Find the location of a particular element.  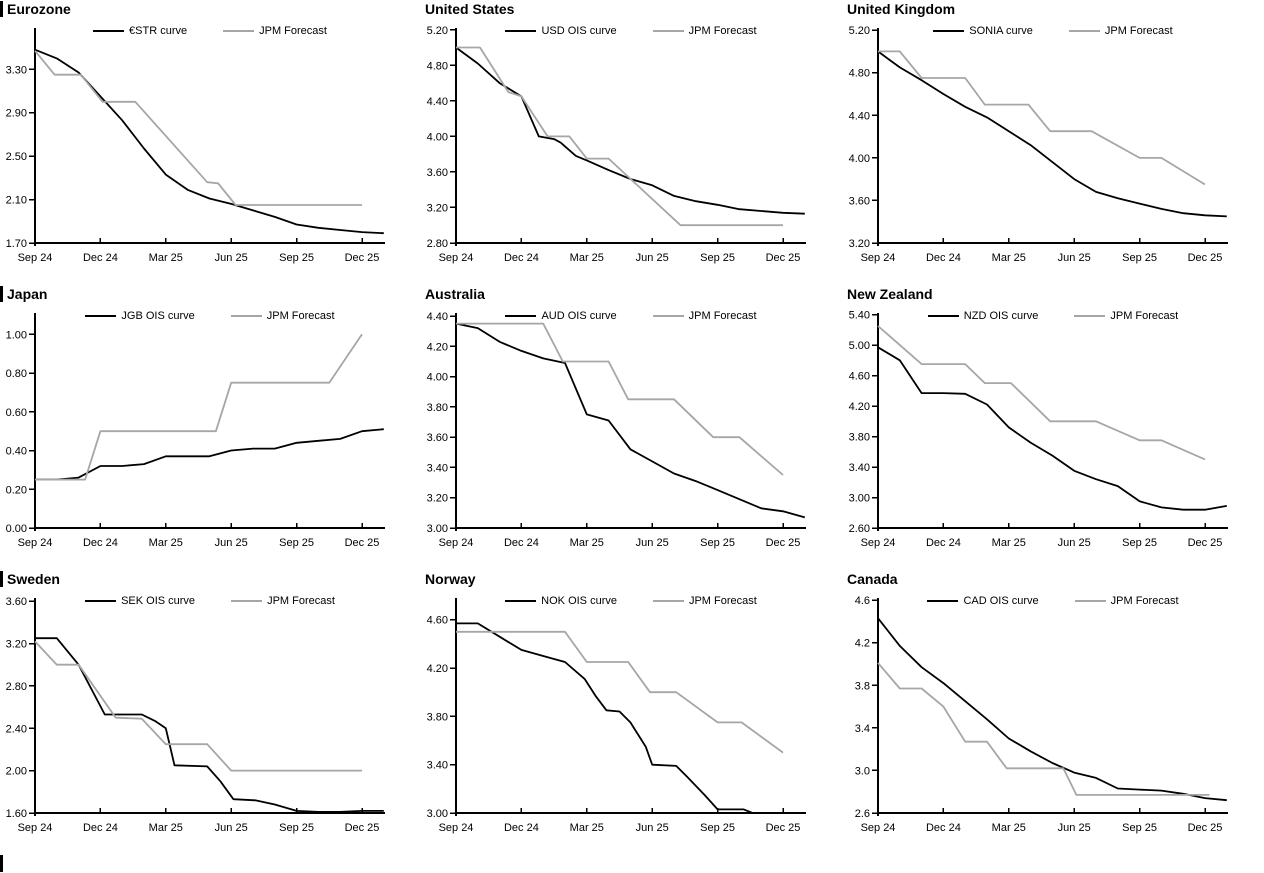

legend-label-market: JGB OIS curve is located at coordinates (158, 316).